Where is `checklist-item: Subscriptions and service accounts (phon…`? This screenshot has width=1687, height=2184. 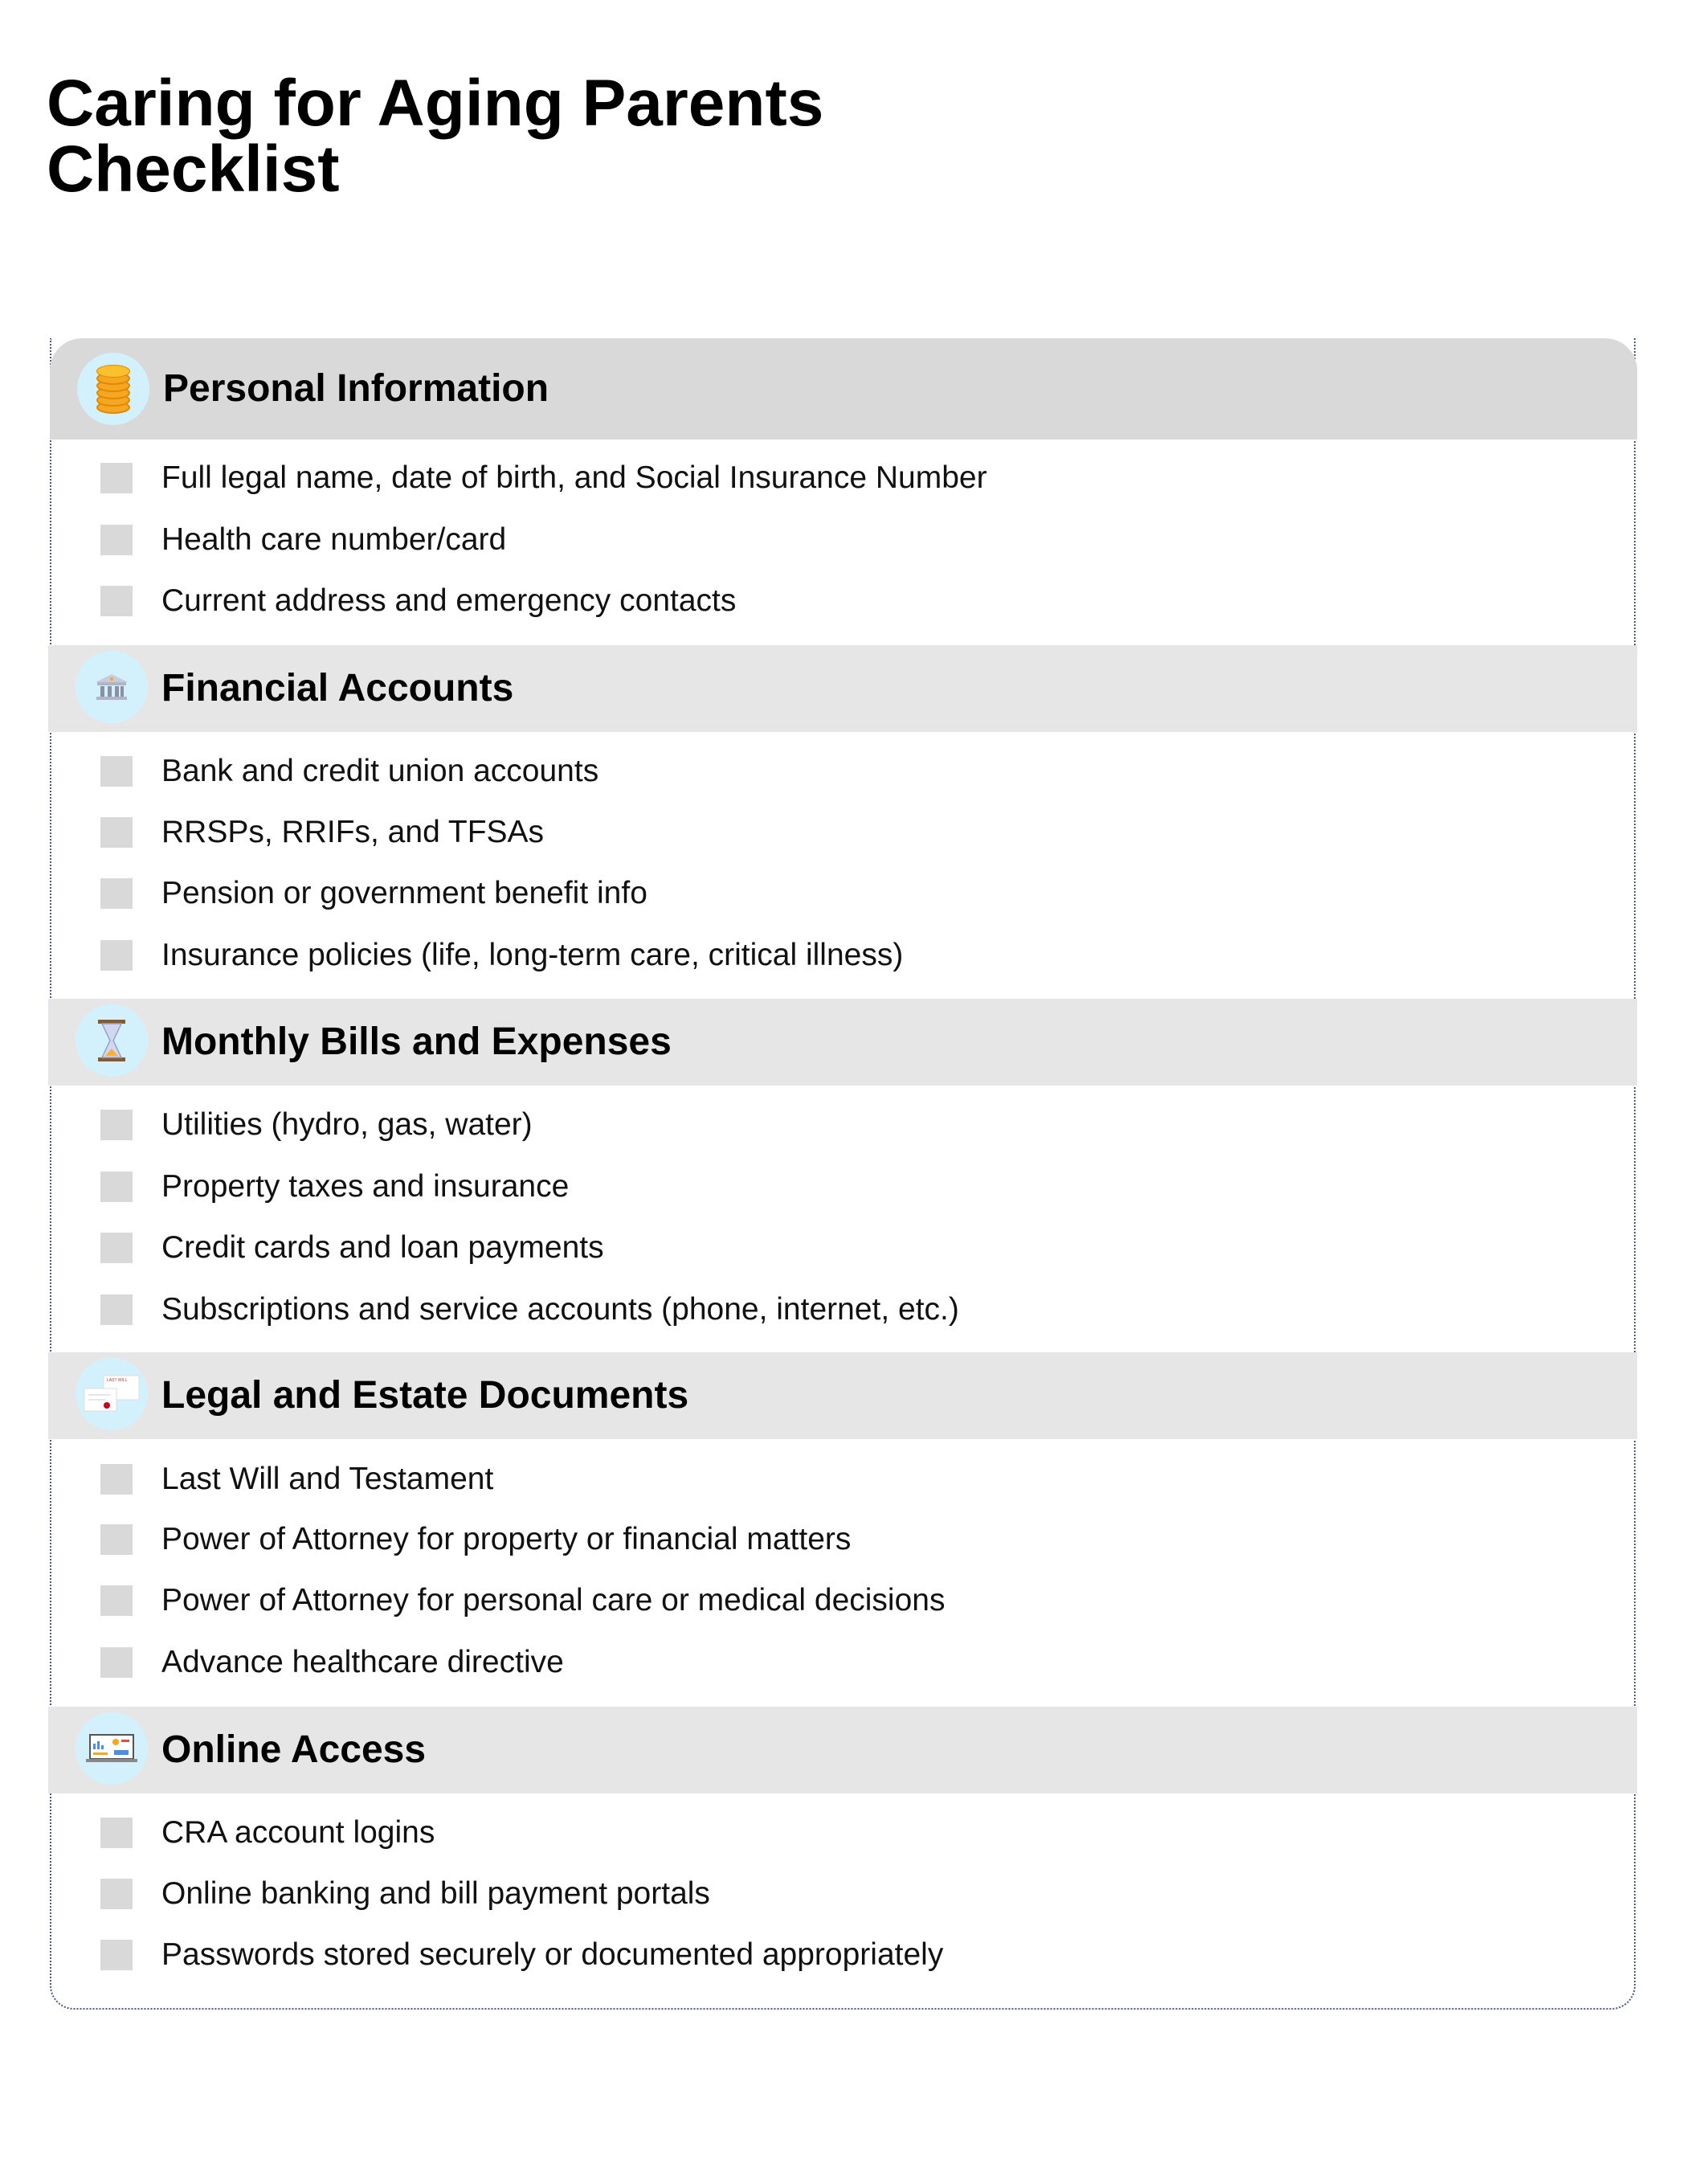
checklist-item: Subscriptions and service accounts (phon… is located at coordinates (529, 1309).